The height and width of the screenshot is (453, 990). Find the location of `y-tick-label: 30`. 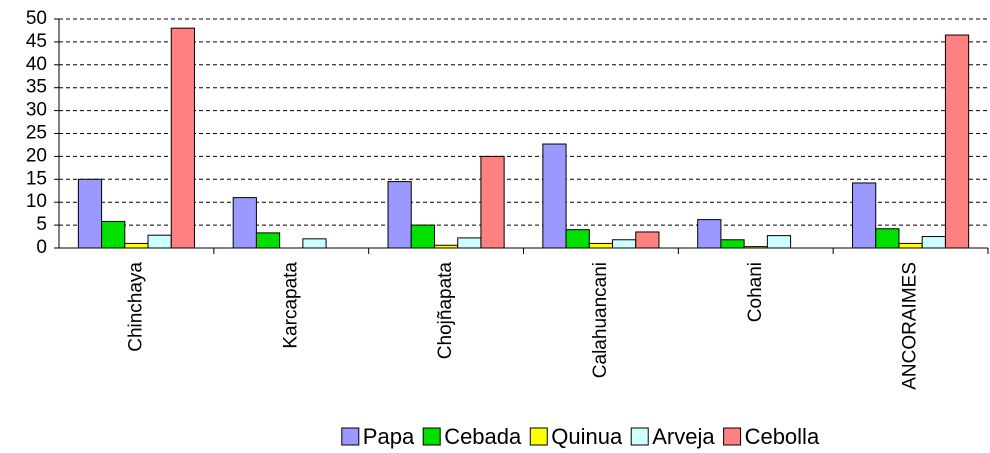

y-tick-label: 30 is located at coordinates (36, 110).